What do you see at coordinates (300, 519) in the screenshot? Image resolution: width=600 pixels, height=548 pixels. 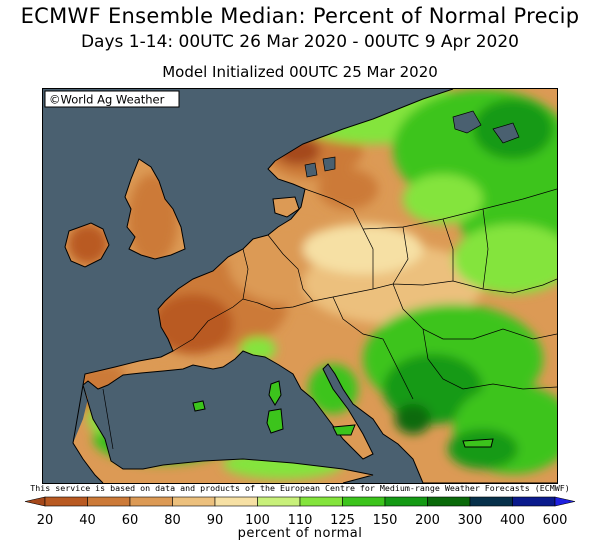 I see `legend-tick-label: 110` at bounding box center [300, 519].